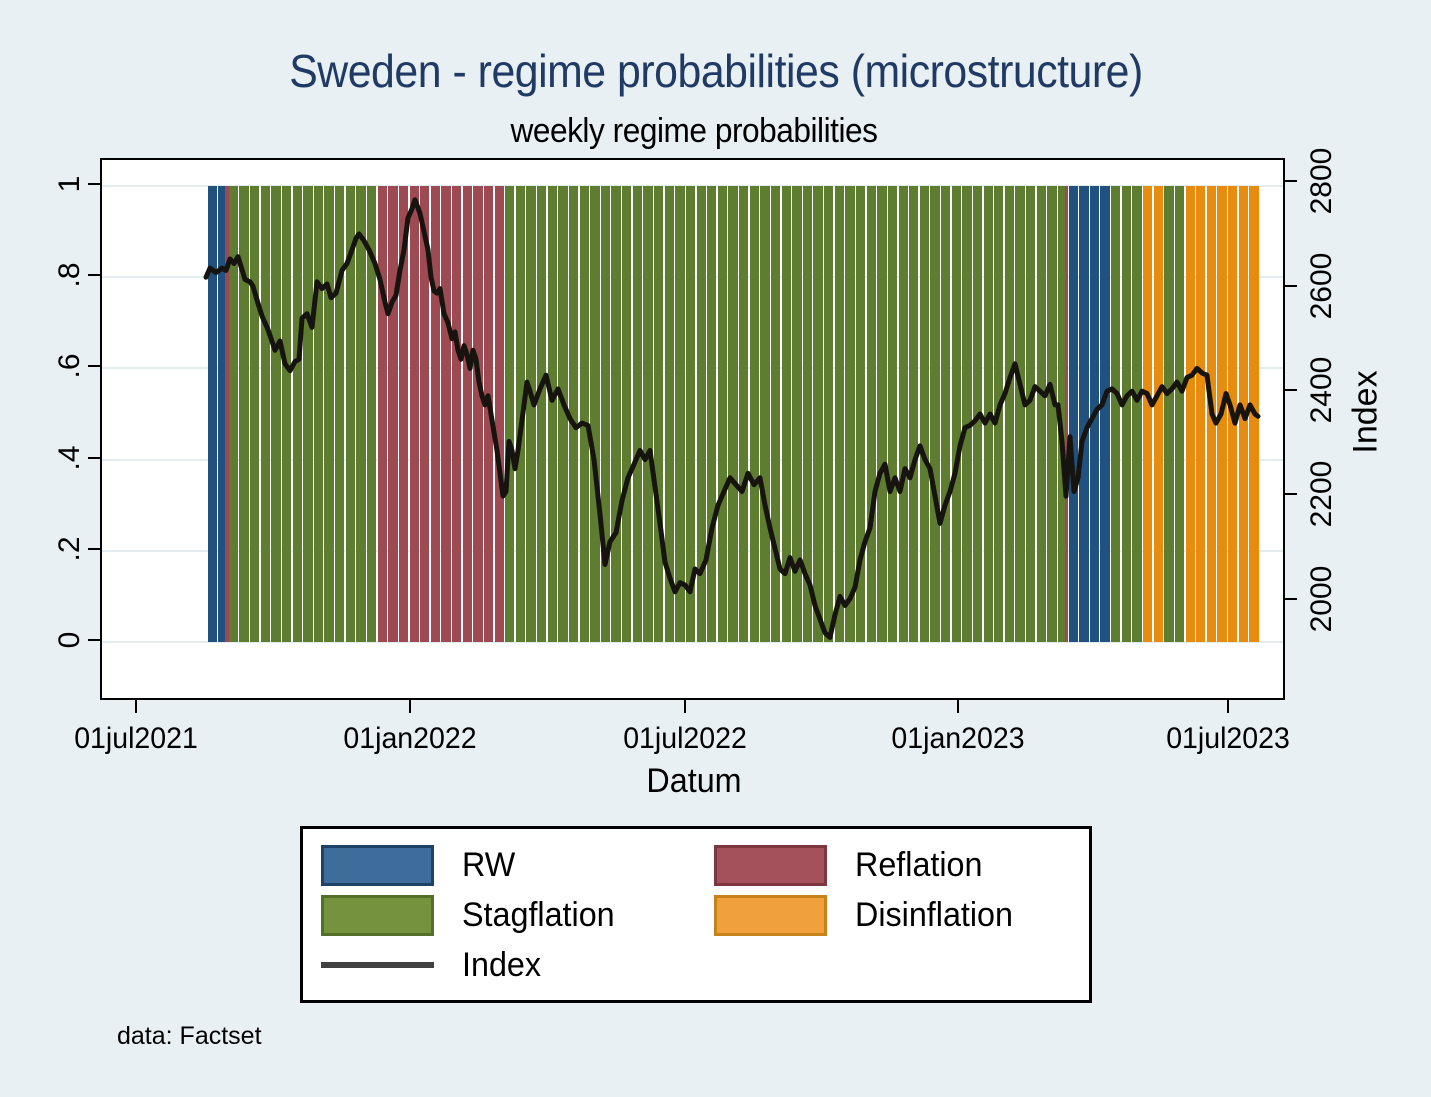 This screenshot has width=1431, height=1097. What do you see at coordinates (69, 366) in the screenshot?
I see `left-axis-tick-label: .6` at bounding box center [69, 366].